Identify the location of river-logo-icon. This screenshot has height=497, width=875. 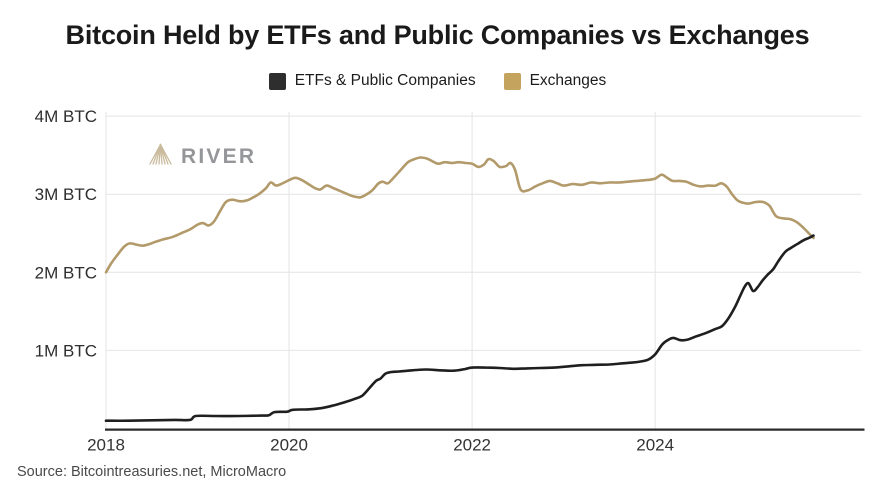
(160, 157).